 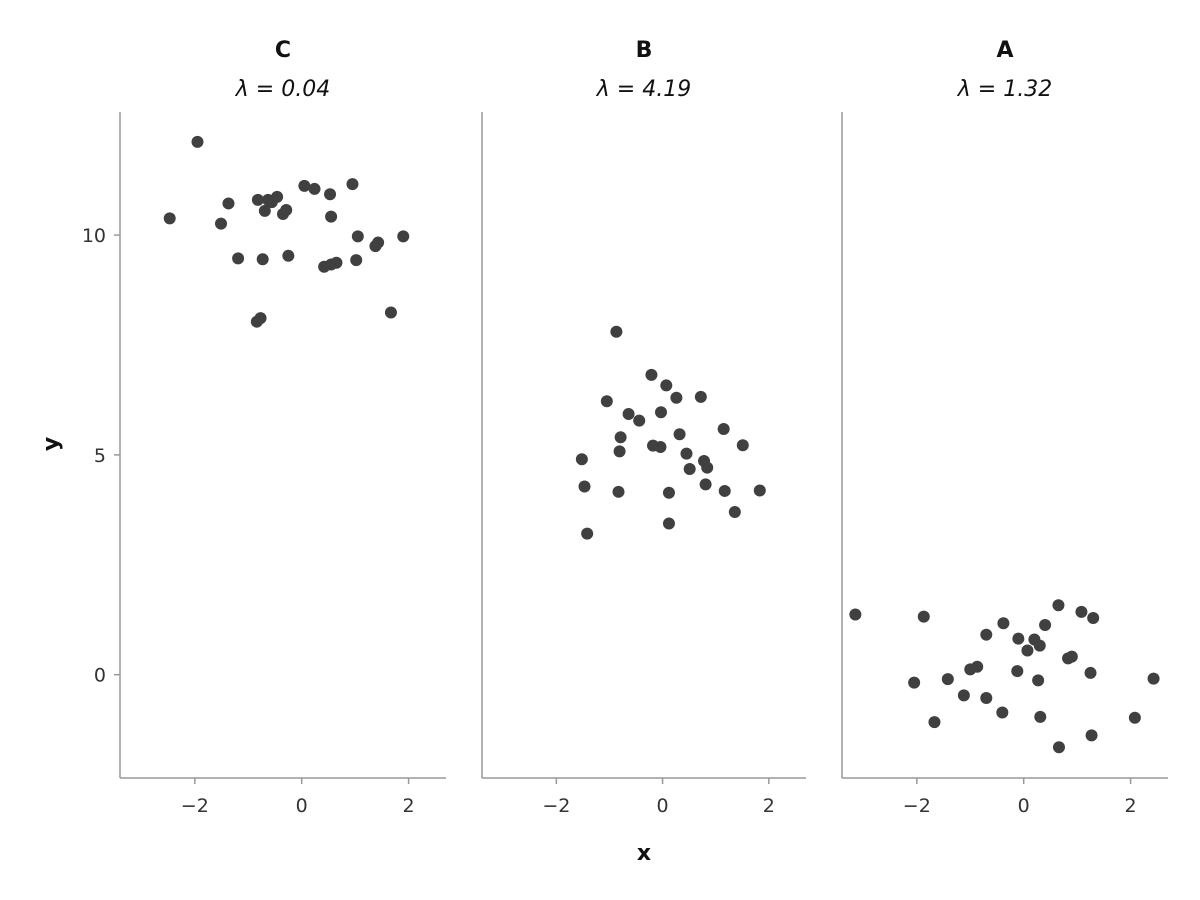 I want to click on facet-title: A, so click(x=1004, y=50).